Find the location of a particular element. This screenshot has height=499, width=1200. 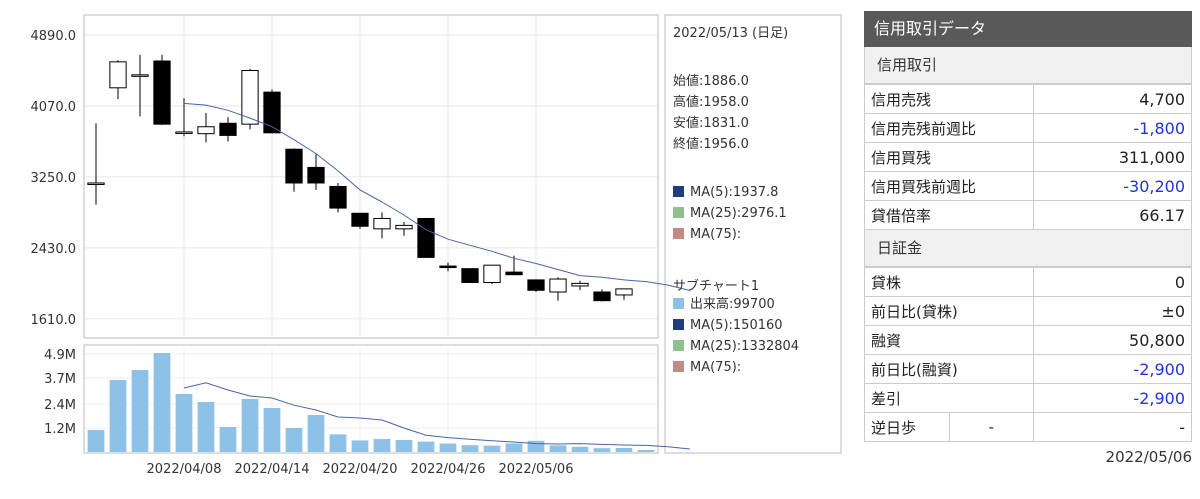

legend-low: 安値:1831.0 is located at coordinates (711, 123).